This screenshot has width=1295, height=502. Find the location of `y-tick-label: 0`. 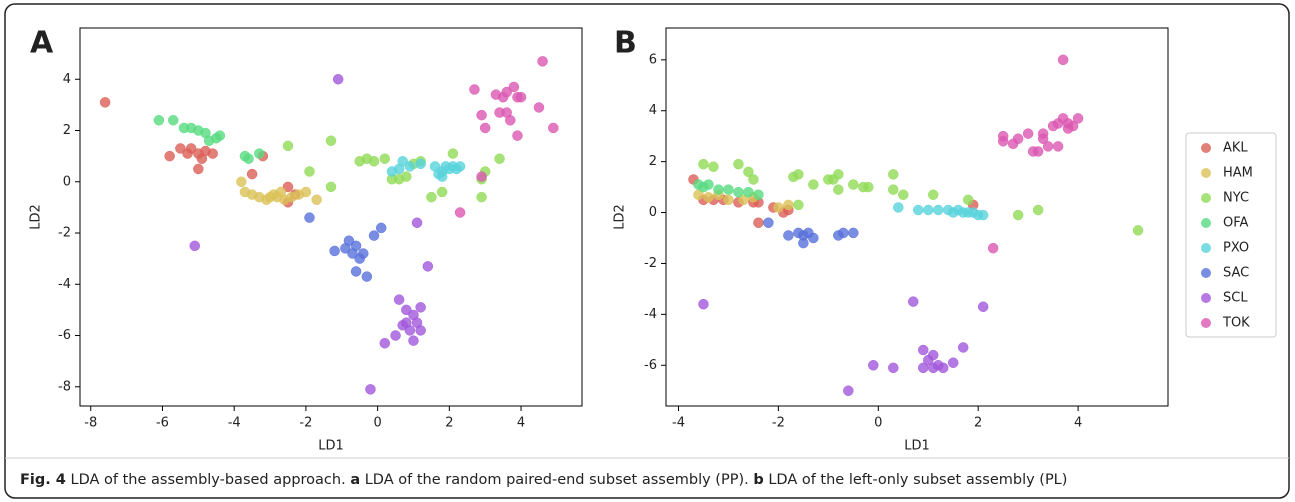

y-tick-label: 0 is located at coordinates (653, 212).